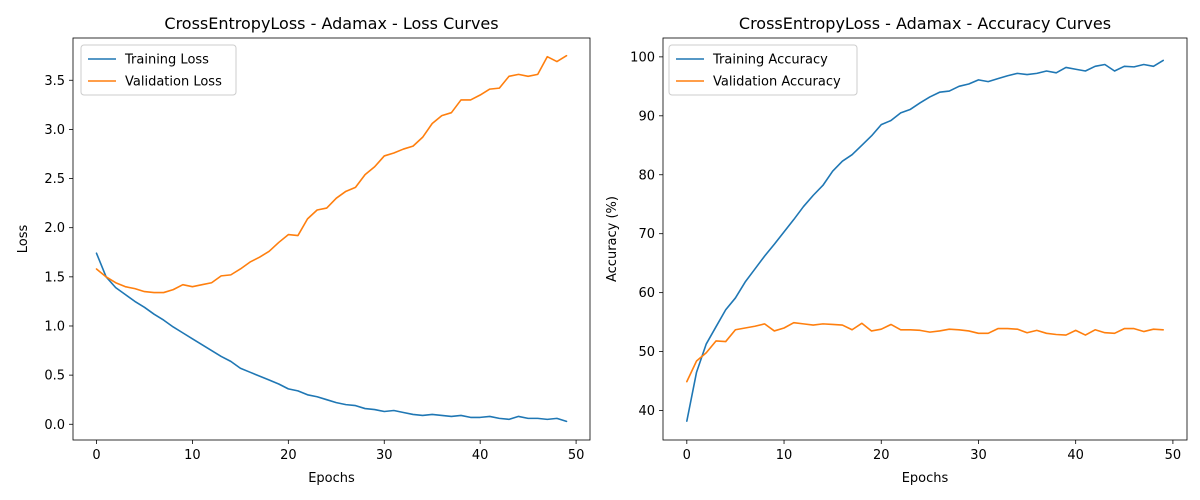  Describe the element at coordinates (576, 455) in the screenshot. I see `loss-xtick-label: 50` at that location.